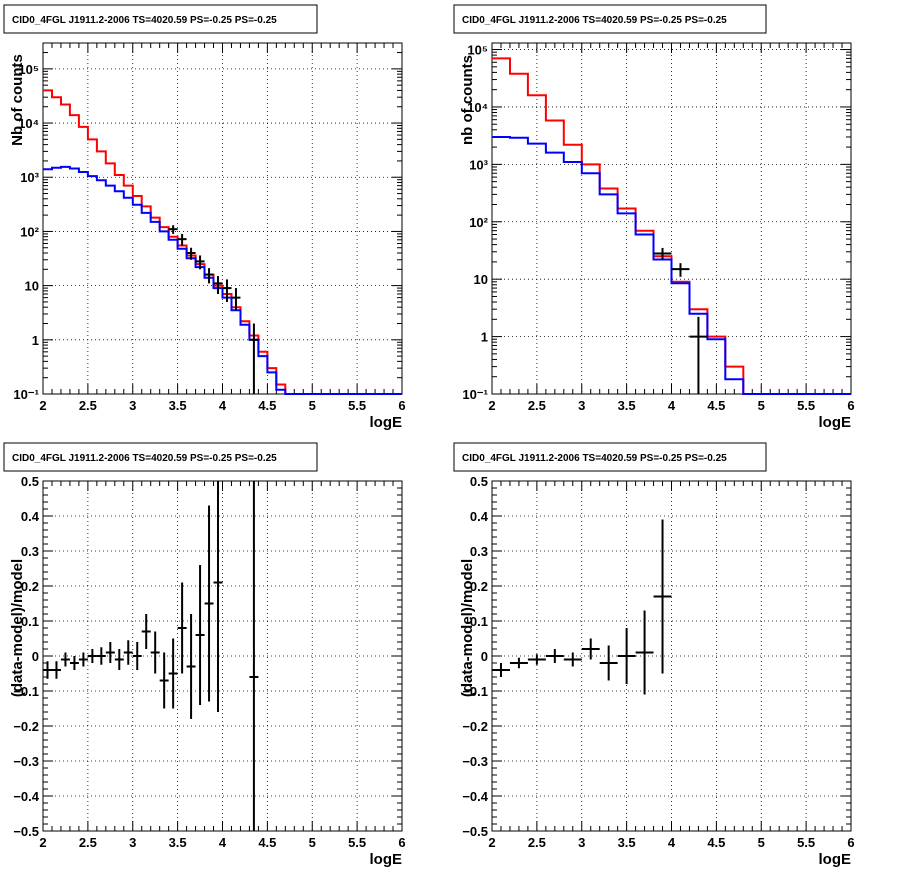 The image size is (898, 875). What do you see at coordinates (17, 100) in the screenshot?
I see `y-axis-label: Nb of counts` at bounding box center [17, 100].